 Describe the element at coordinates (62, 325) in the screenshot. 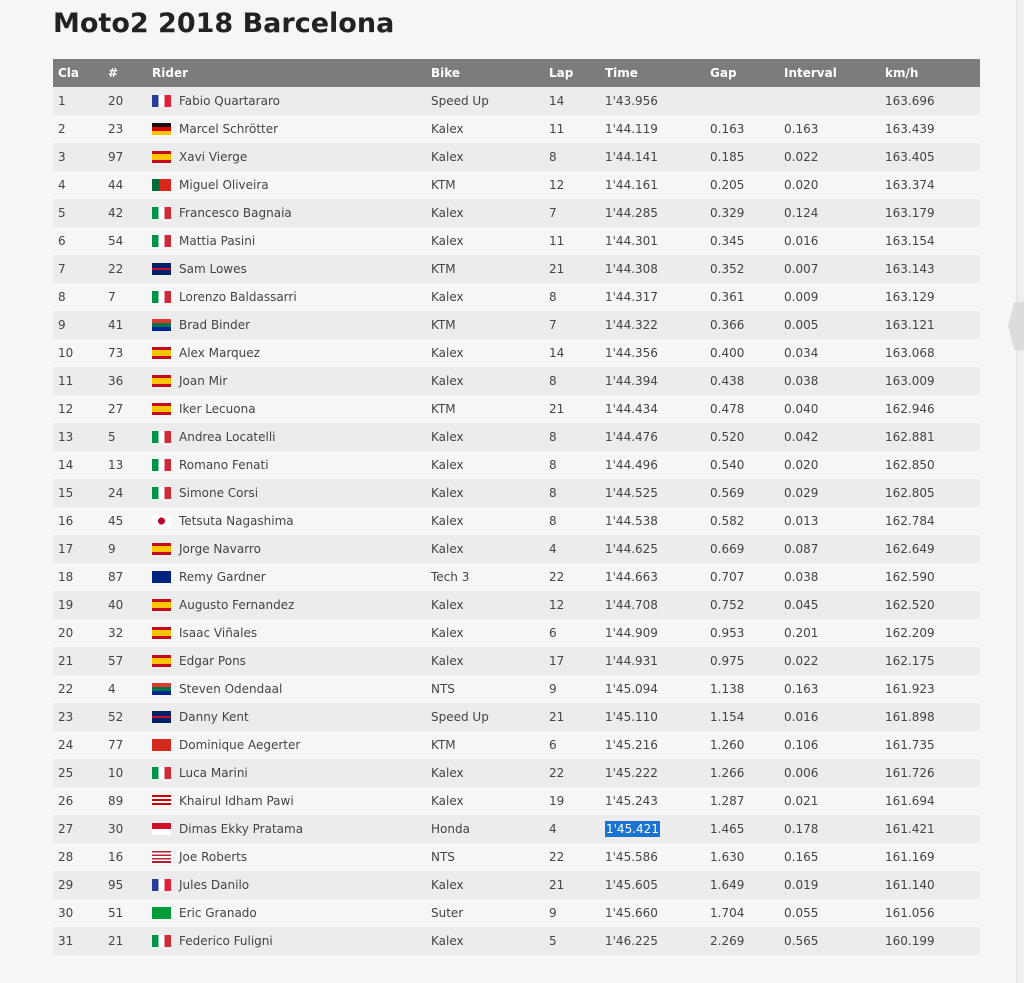

I see `position-text: 9` at that location.